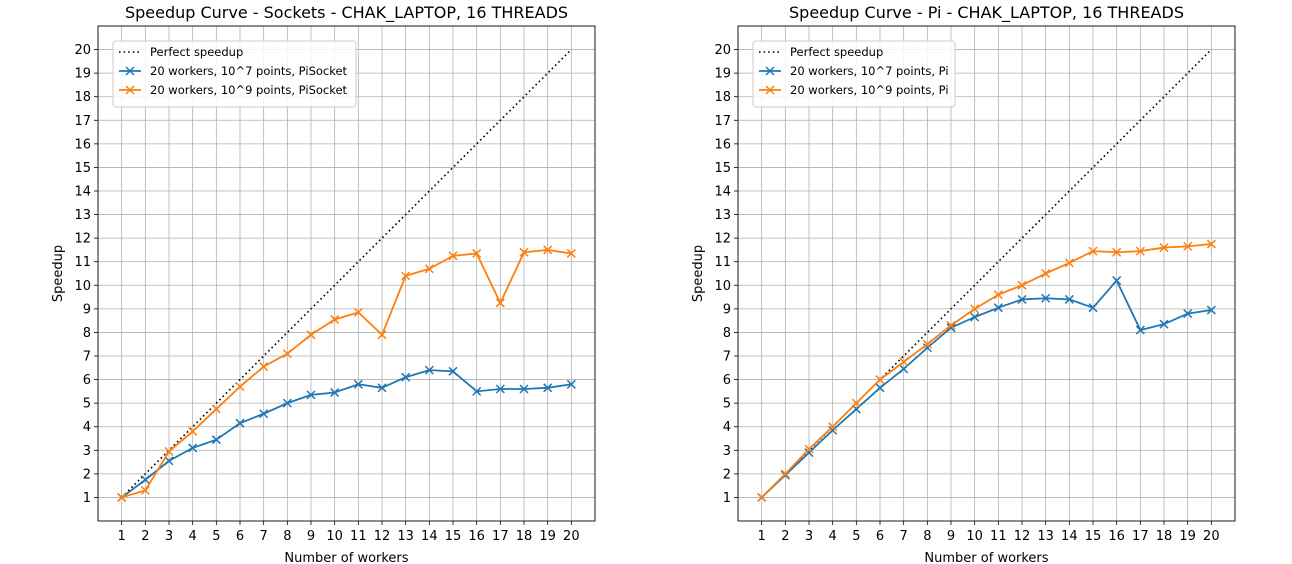 Image resolution: width=1292 pixels, height=564 pixels. Describe the element at coordinates (727, 309) in the screenshot. I see `y-tick-label: 9` at that location.